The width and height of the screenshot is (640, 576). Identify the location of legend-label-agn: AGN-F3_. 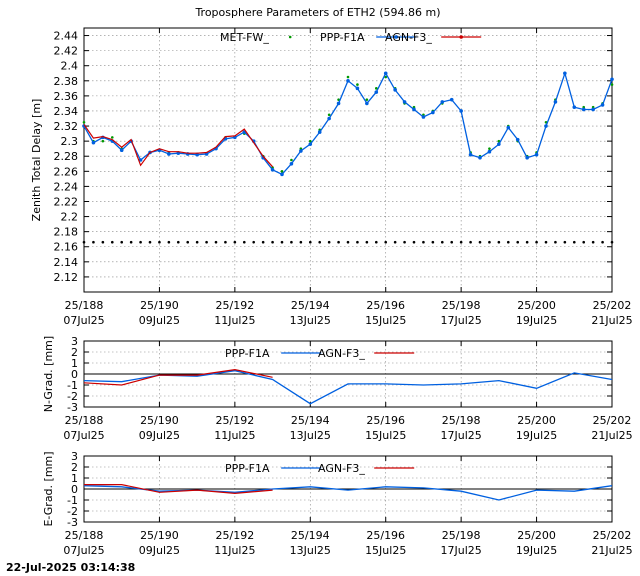
(341, 468).